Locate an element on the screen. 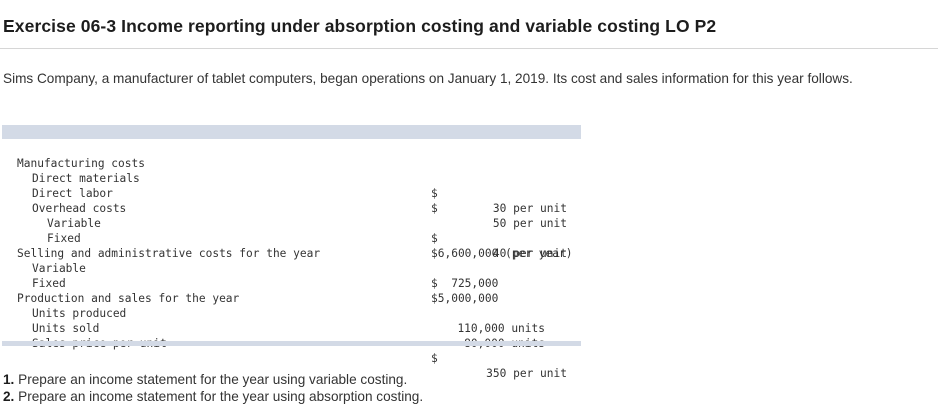 This screenshot has height=418, width=938. table-row: Overhead costs is located at coordinates (291, 200).